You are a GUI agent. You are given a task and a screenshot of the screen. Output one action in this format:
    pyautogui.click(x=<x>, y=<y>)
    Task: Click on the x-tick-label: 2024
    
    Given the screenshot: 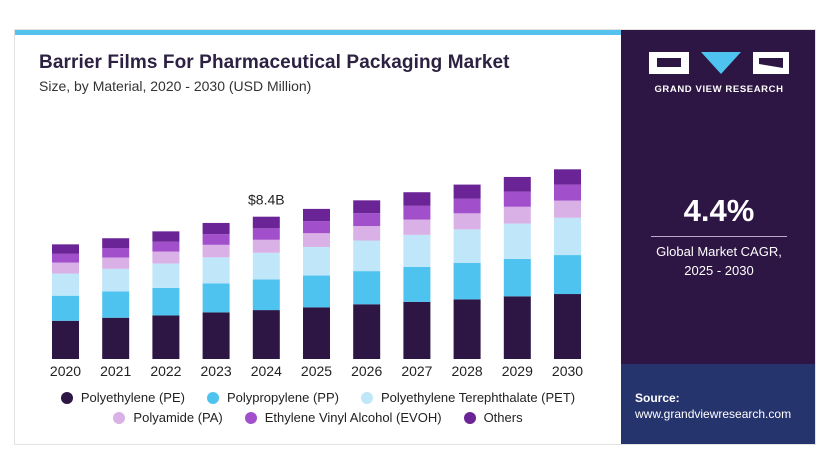 What is the action you would take?
    pyautogui.click(x=266, y=371)
    